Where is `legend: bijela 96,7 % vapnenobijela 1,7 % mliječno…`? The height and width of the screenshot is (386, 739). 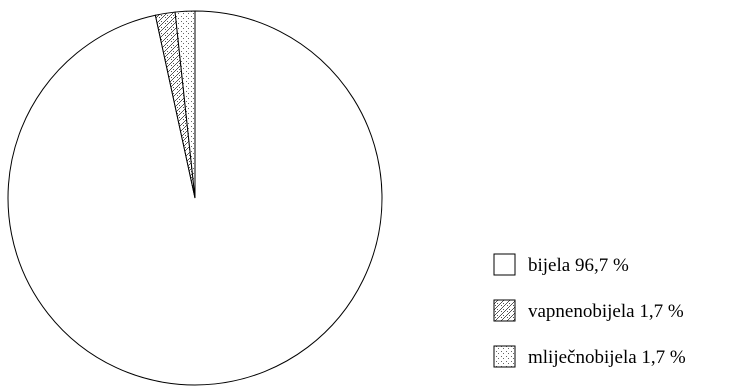 legend: bijela 96,7 % vapnenobijela 1,7 % mliječno… is located at coordinates (589, 310).